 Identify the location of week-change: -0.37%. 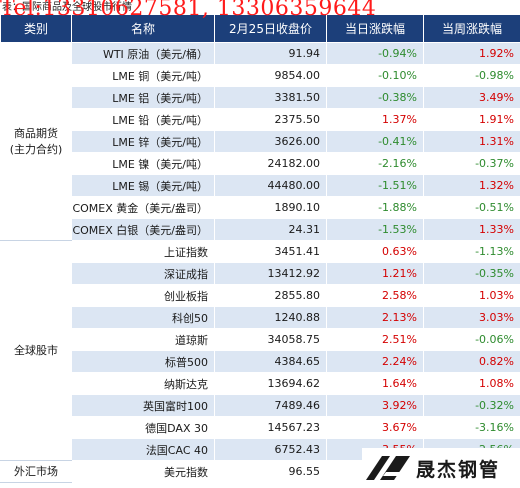
(471, 163).